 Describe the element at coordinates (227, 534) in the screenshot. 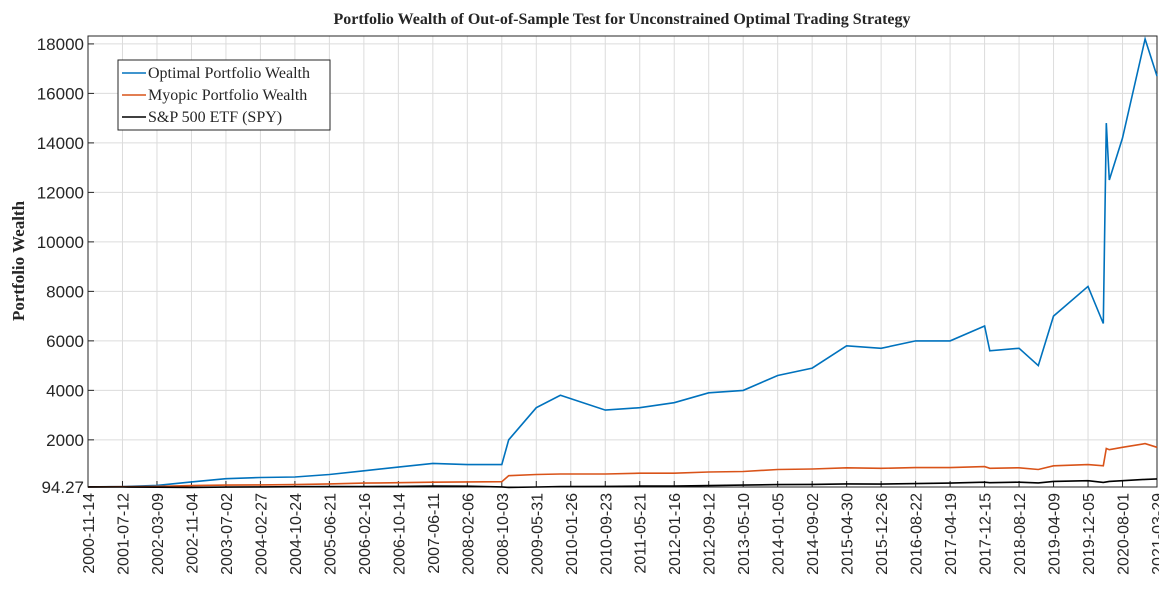

I see `x-tick-label: 2003-07-02` at that location.